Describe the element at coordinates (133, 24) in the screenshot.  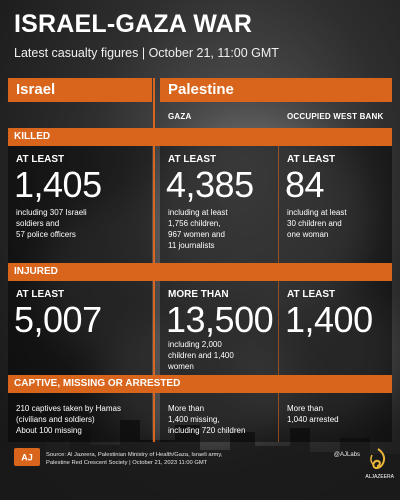
I see `page-title: ISRAEL-GAZA WAR` at that location.